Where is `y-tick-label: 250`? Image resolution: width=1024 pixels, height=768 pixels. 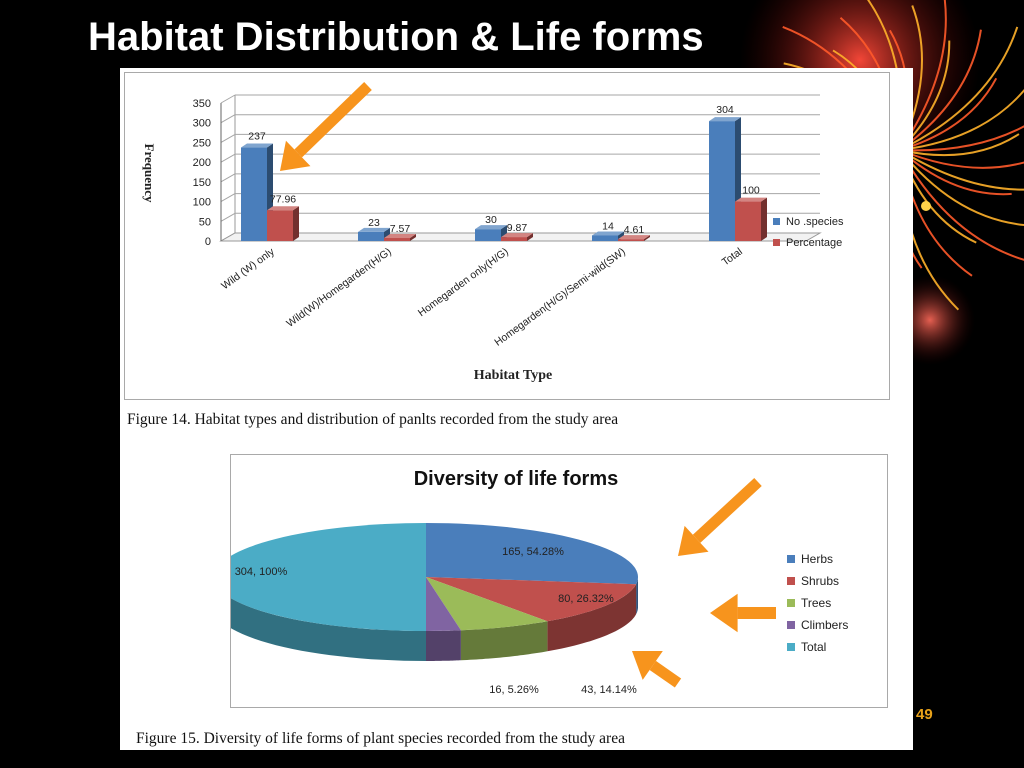
y-tick-label: 250 is located at coordinates (202, 143).